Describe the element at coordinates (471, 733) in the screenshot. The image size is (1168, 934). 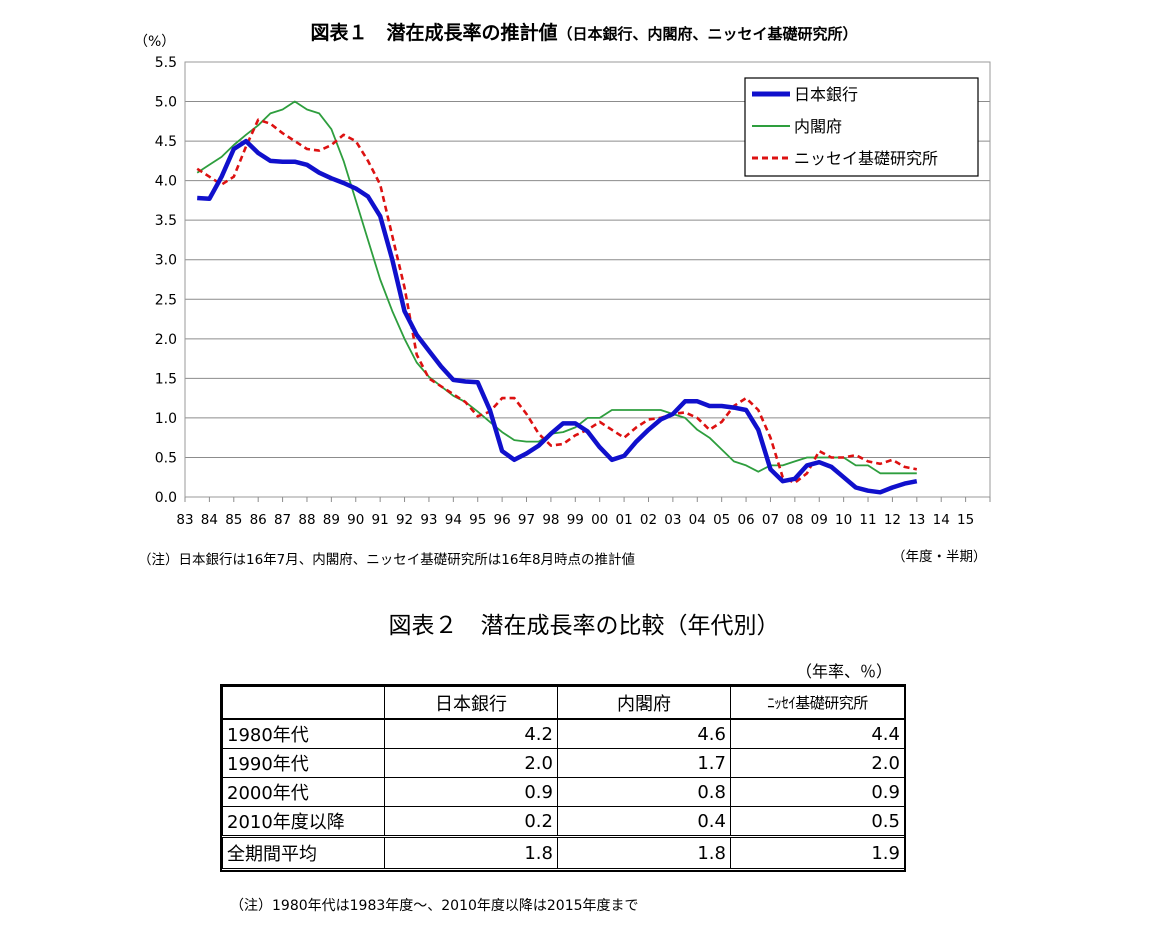
I see `cell-boj: 4.2` at that location.